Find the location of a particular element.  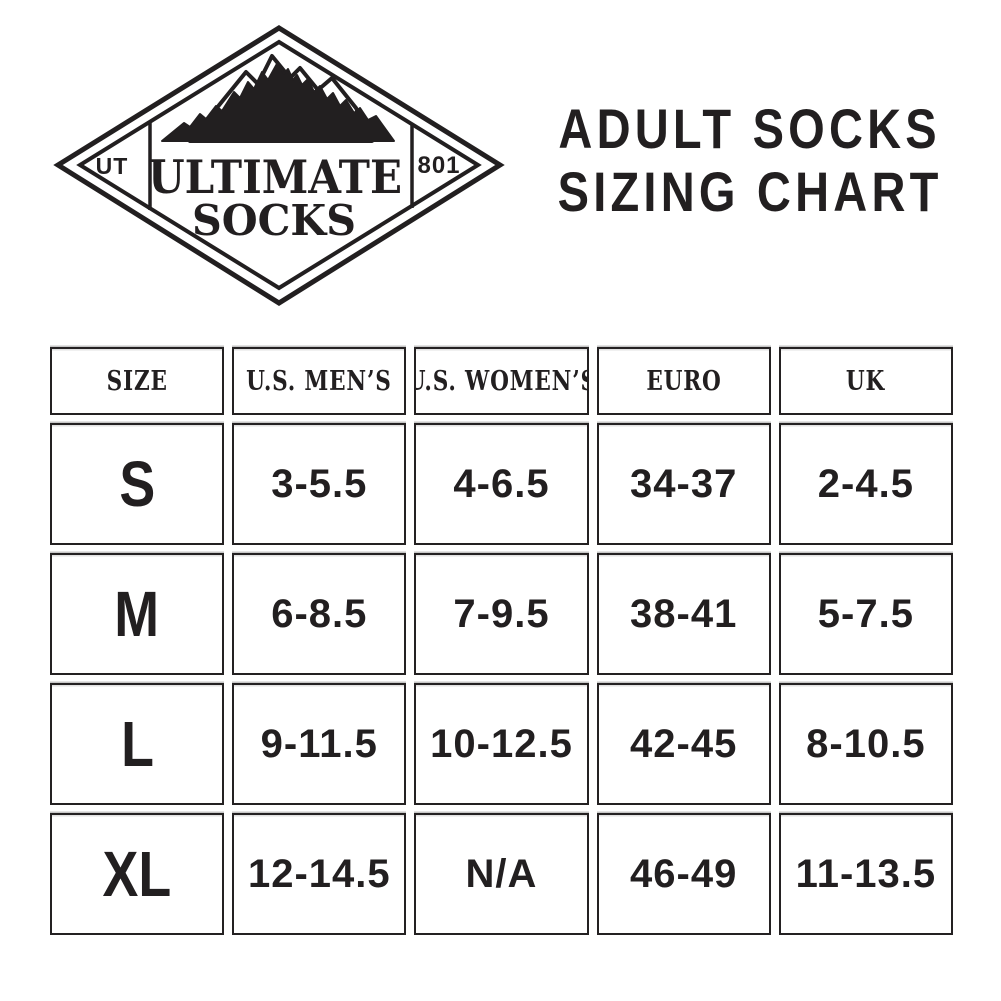

value-cell-l-uk: 8-10.5 is located at coordinates (865, 744).